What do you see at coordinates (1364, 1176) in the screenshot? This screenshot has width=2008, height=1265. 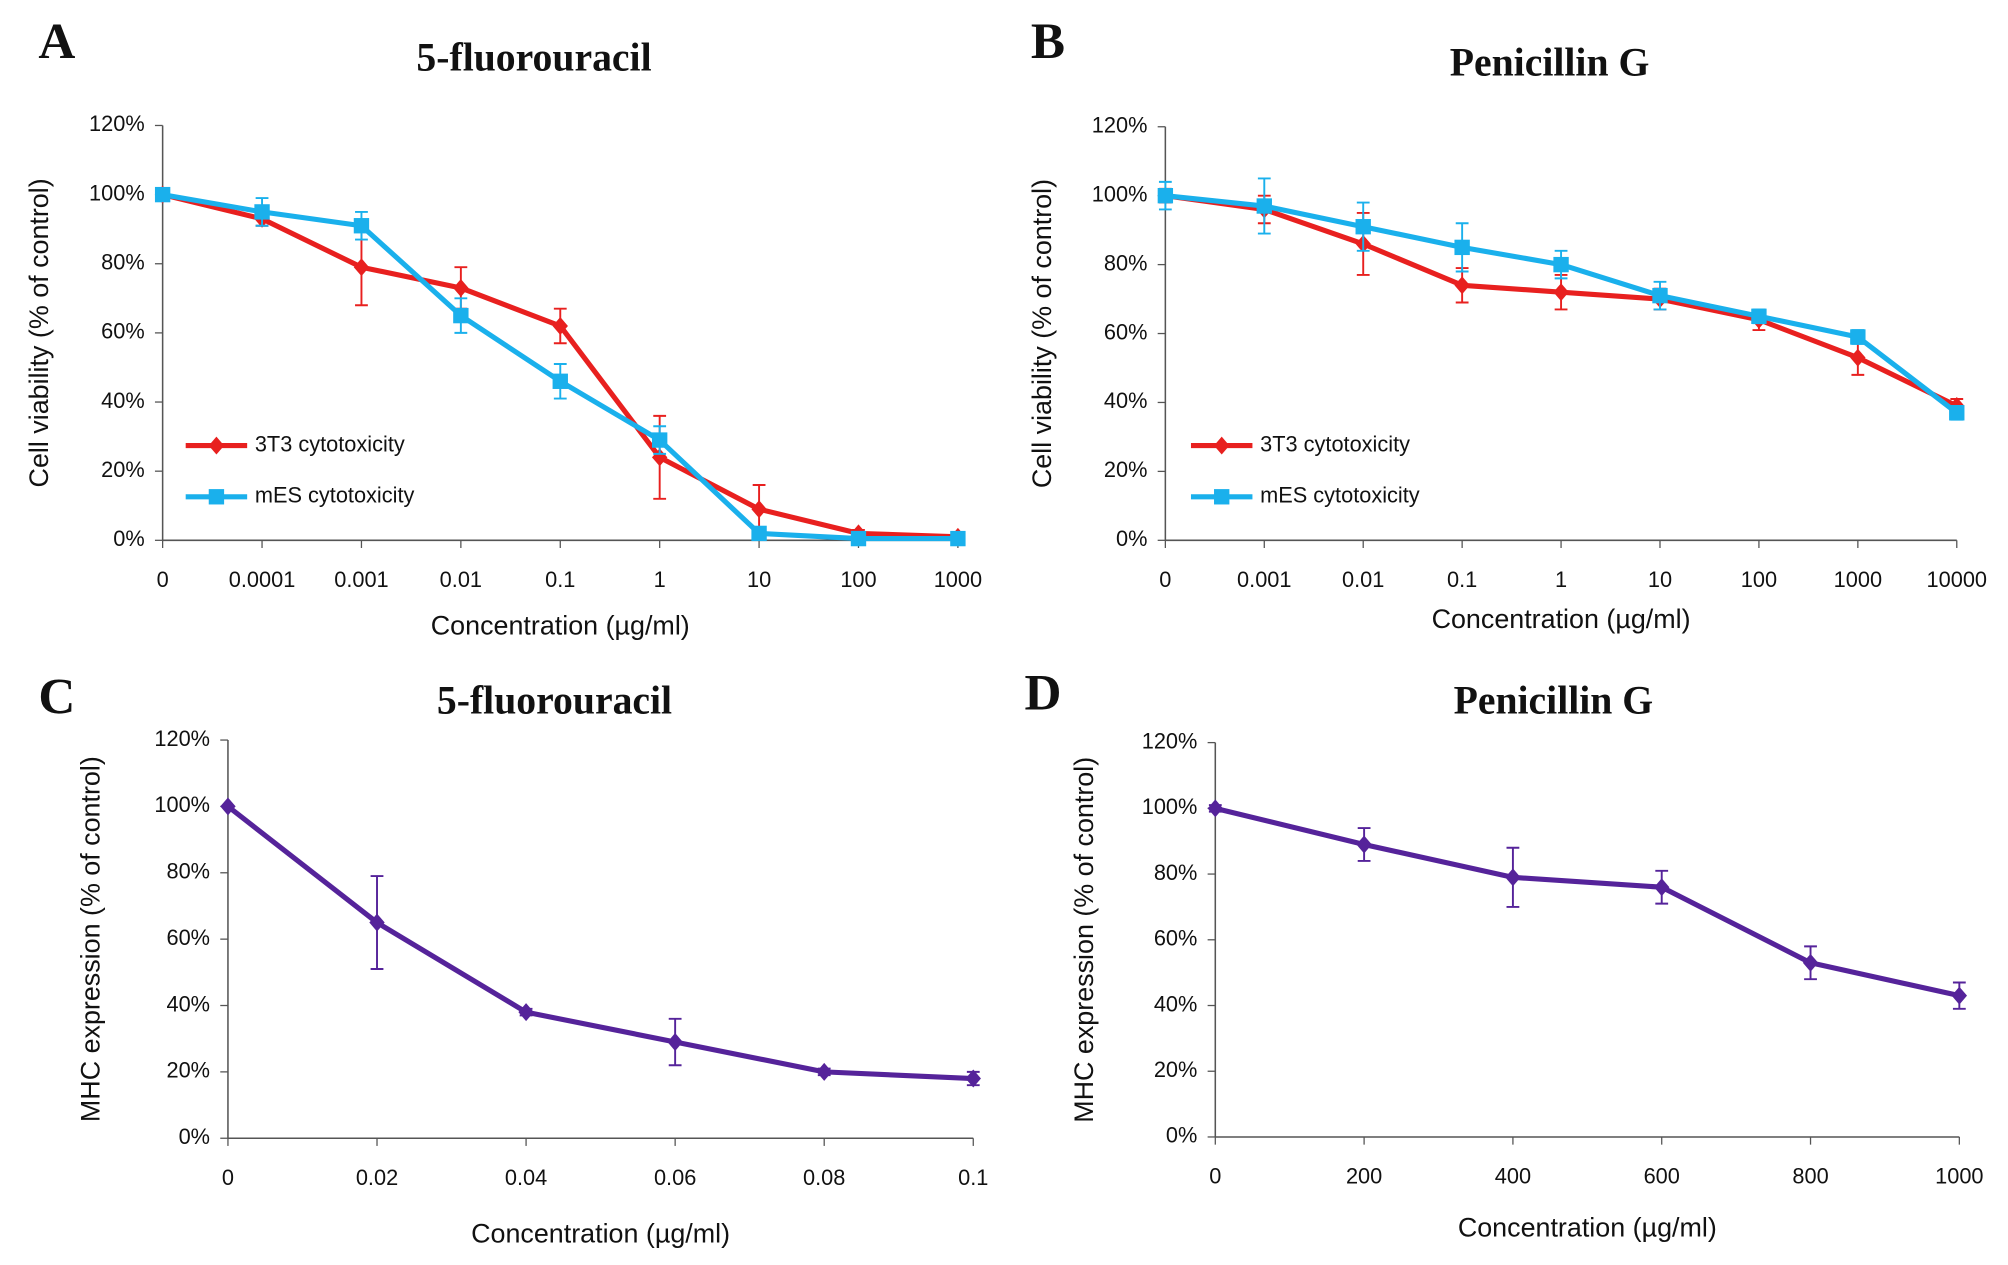 I see `x-tick-label: 200` at bounding box center [1364, 1176].